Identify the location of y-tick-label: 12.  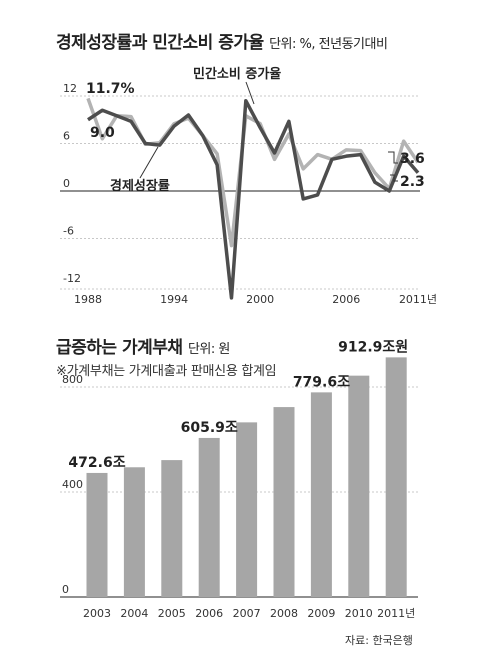
(70, 88).